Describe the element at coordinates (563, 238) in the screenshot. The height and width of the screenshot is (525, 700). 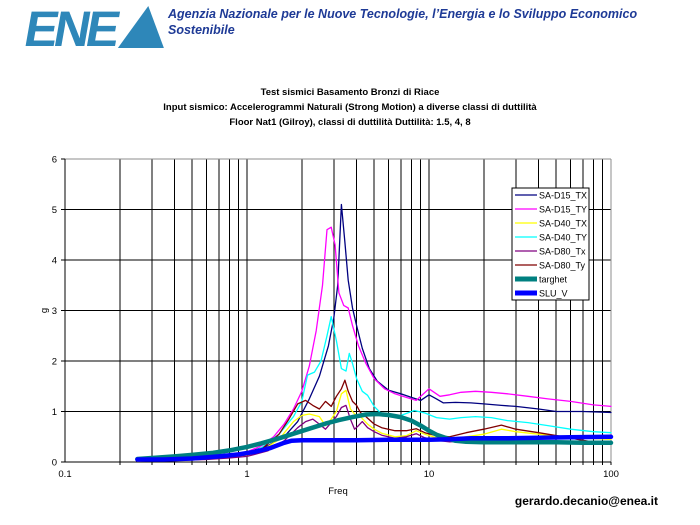
I see `legend-label-SA-D40_TY: SA-D40_TY` at that location.